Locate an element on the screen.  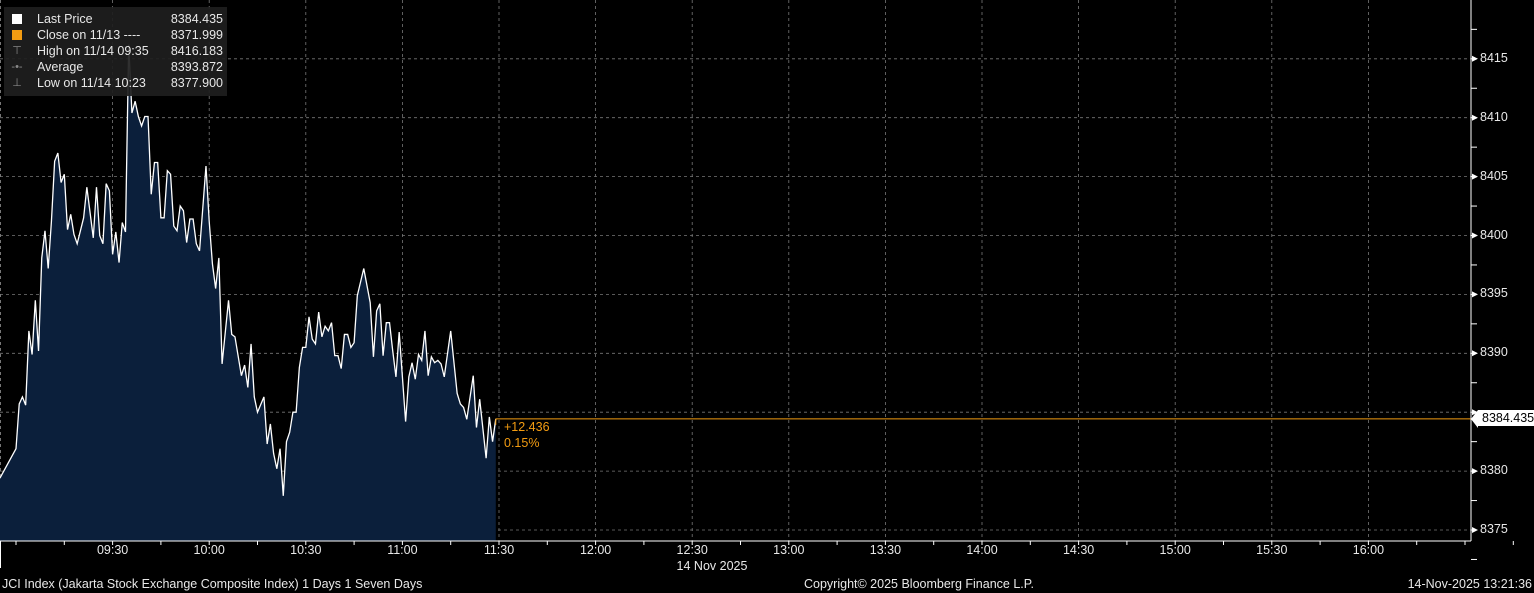
x-tick-label: 13:00 is located at coordinates (789, 550).